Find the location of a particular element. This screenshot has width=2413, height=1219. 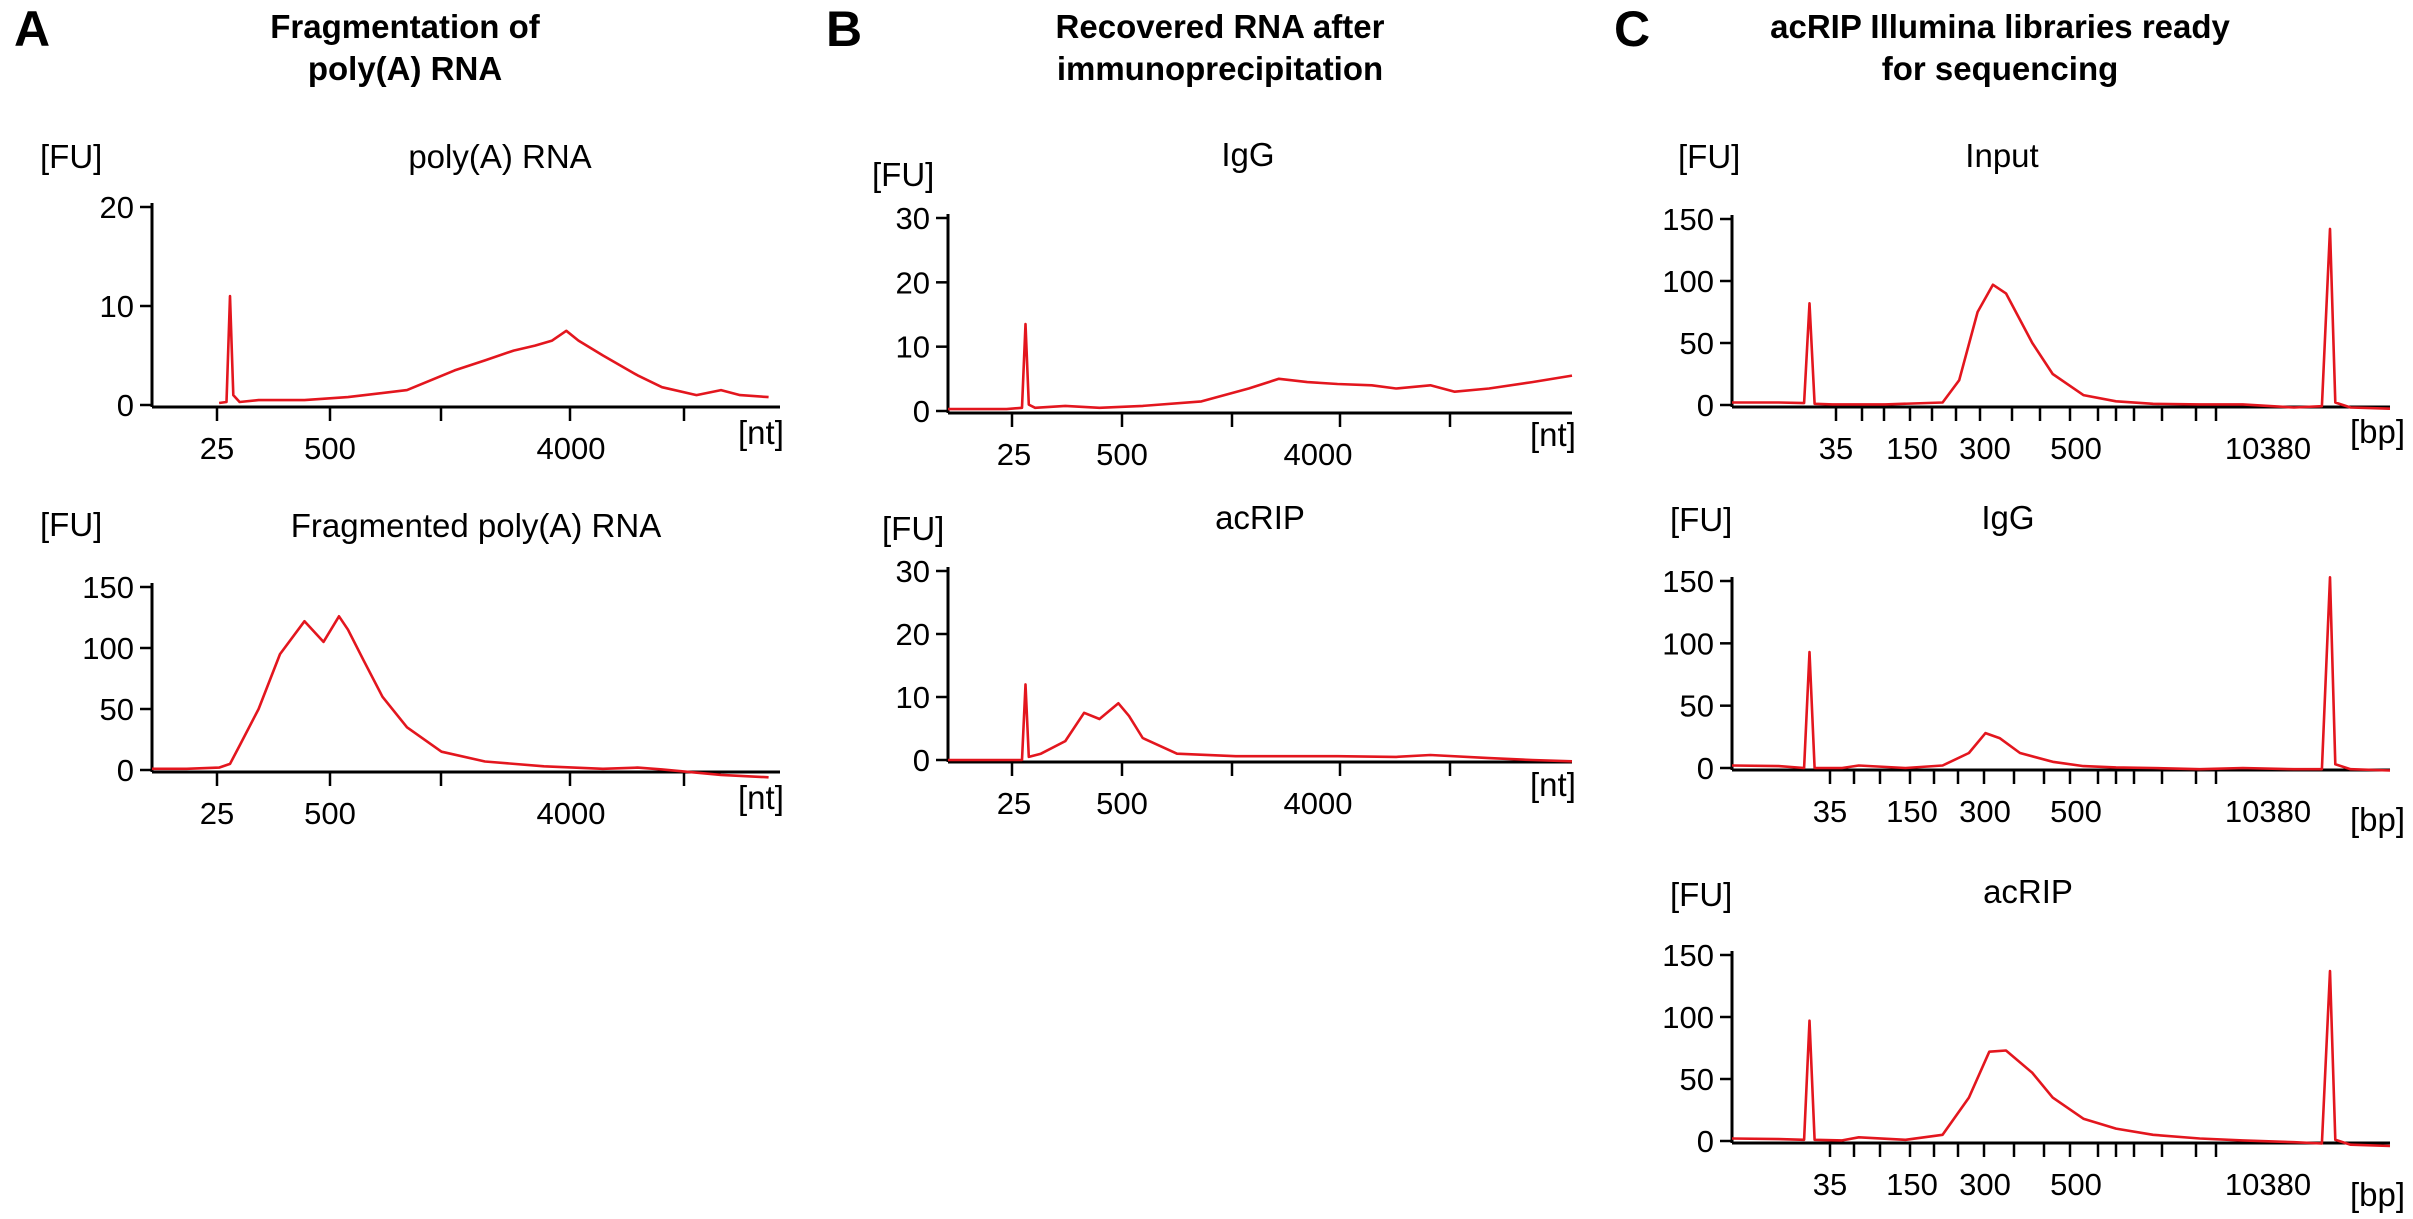

panel-title-a: Fragmentation of poly(A) RNA is located at coordinates (405, 47).